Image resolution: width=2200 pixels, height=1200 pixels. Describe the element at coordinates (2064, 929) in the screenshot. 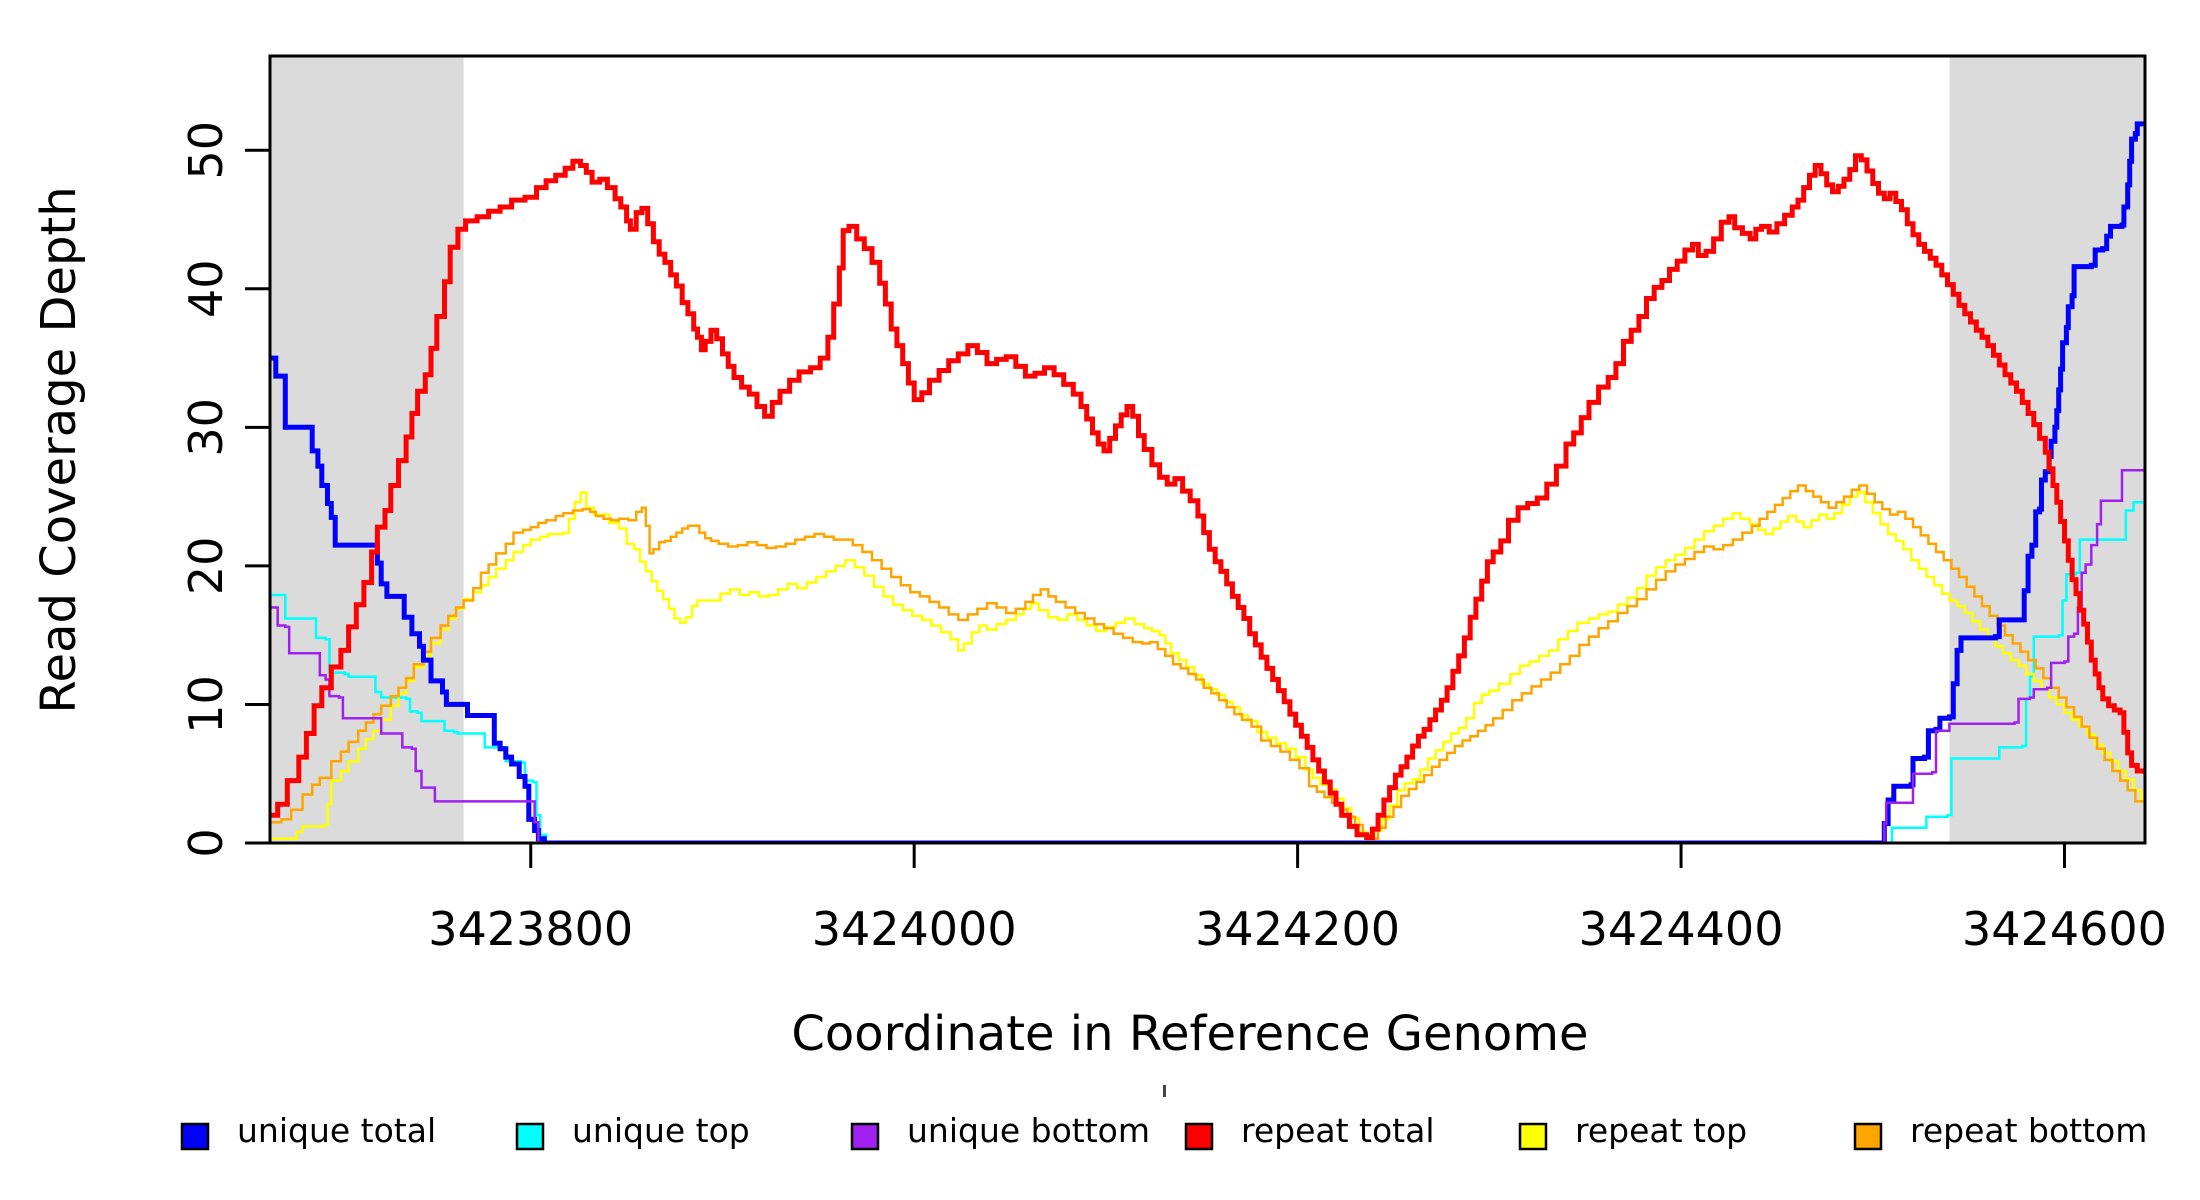

I see `x-tick-label: 3424600` at that location.